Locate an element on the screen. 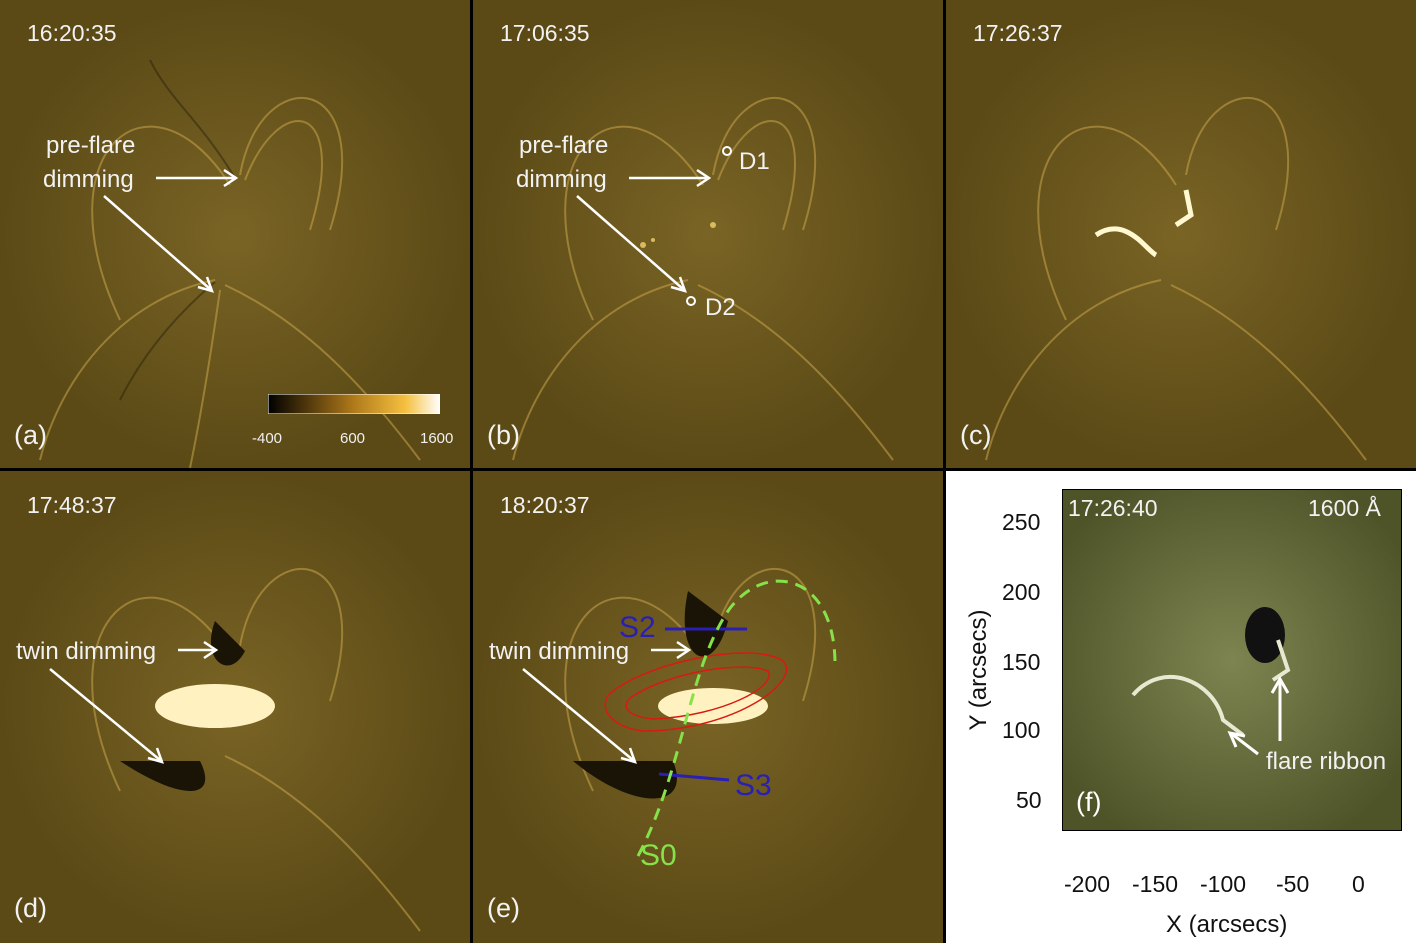  marker-d2: D2 is located at coordinates (720, 307).